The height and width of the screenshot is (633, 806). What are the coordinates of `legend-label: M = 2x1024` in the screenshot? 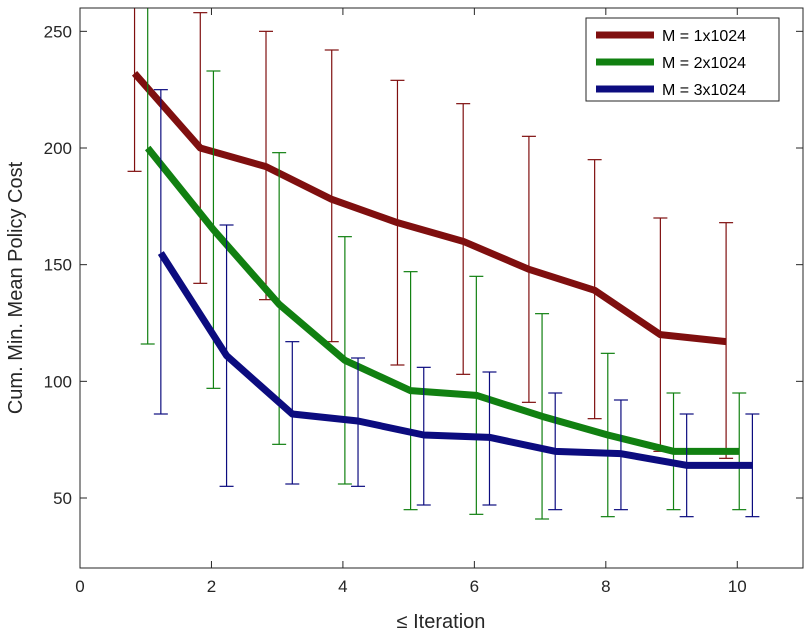 It's located at (704, 63).